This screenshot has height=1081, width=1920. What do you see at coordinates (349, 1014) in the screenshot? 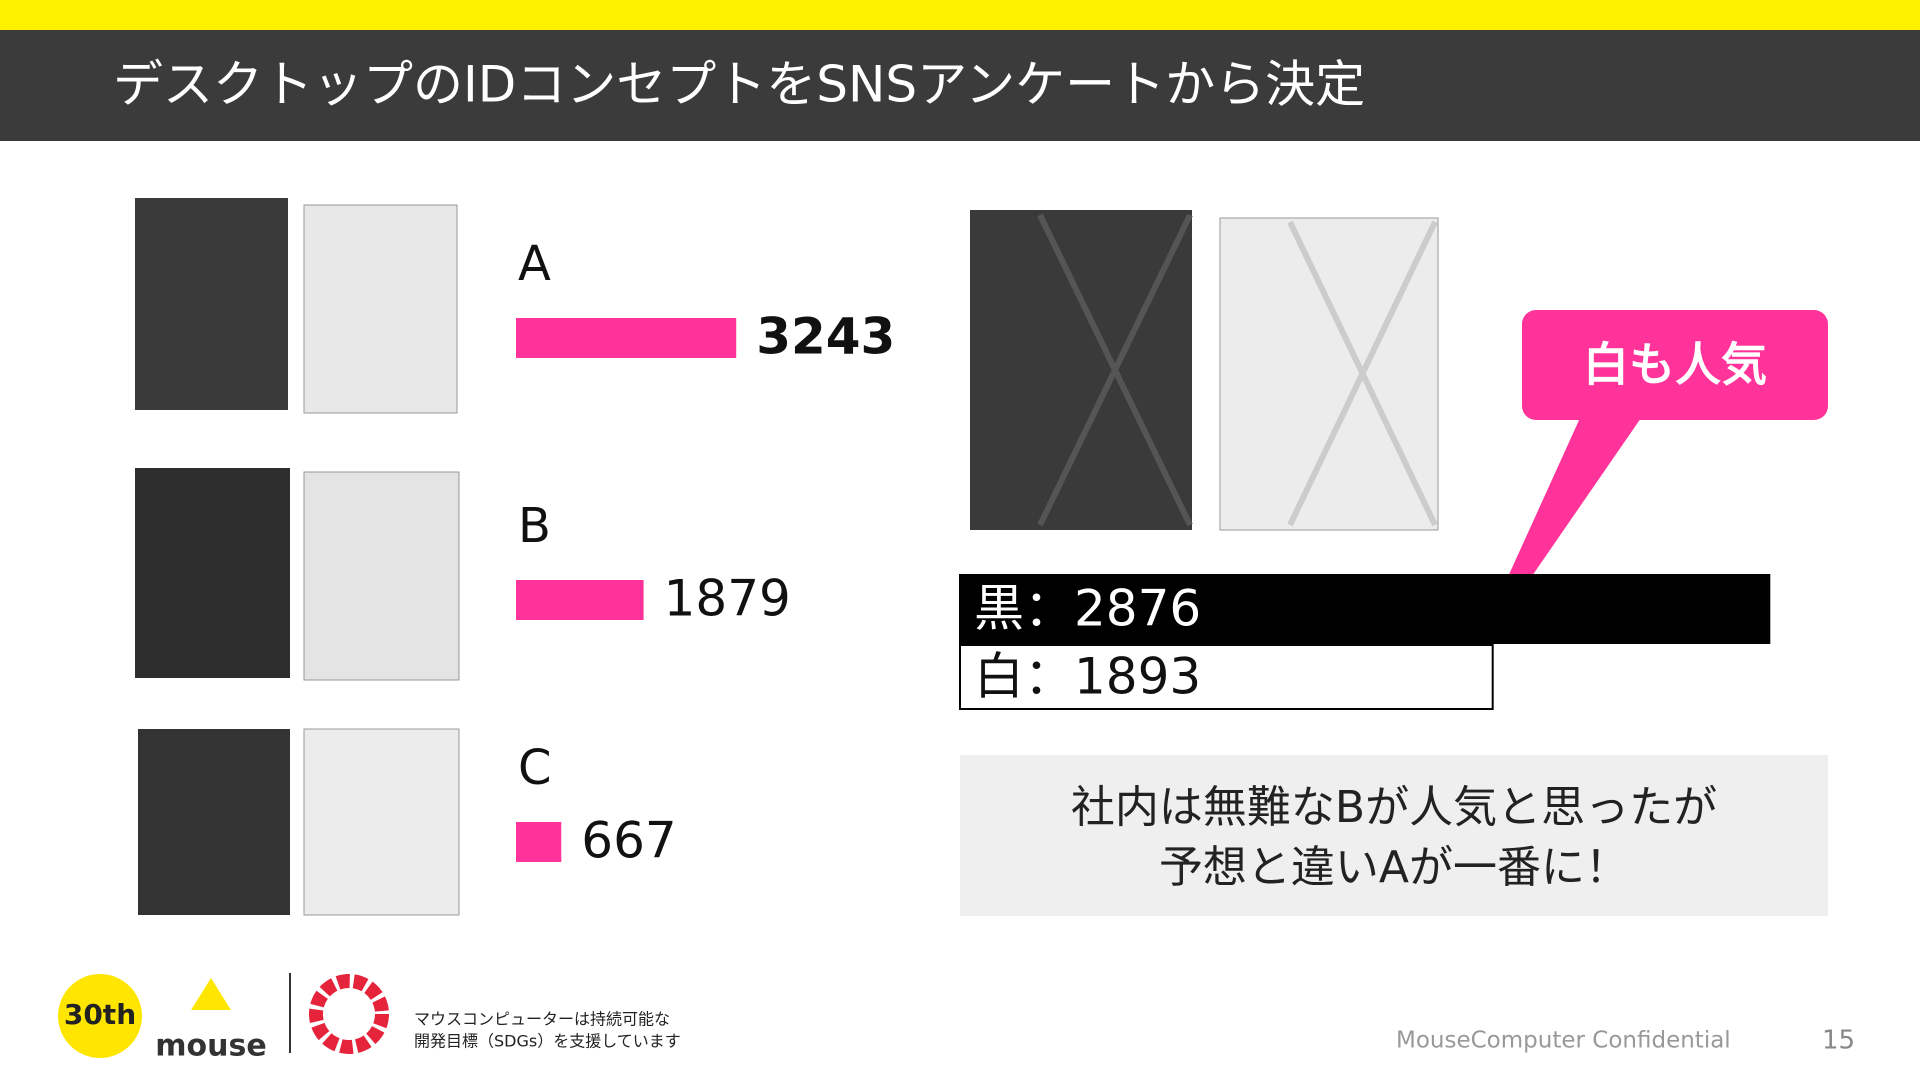
I see `sdgs-wheel` at bounding box center [349, 1014].